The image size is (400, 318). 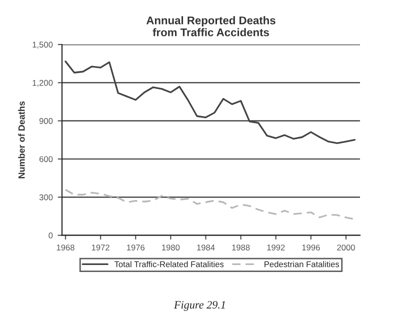 I want to click on y-tick-label: 1,500, so click(x=42, y=45).